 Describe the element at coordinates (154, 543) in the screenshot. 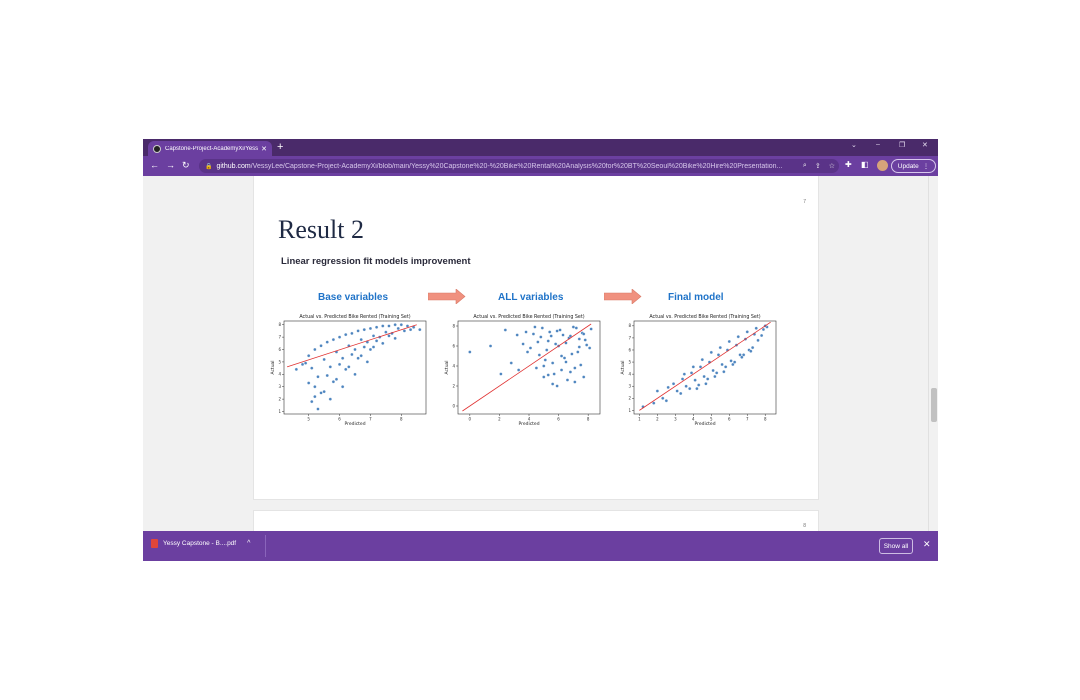

I see `pdf-file-icon` at that location.